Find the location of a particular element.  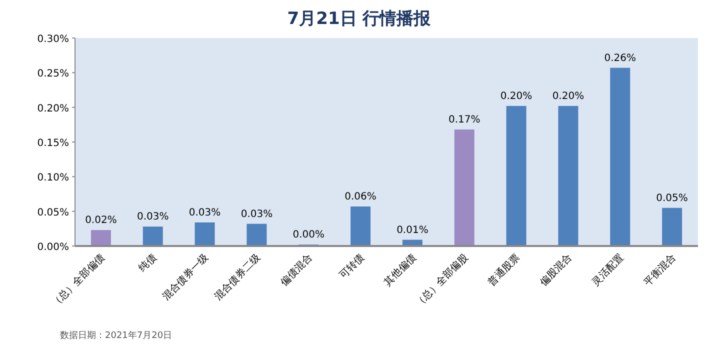

y-tick-label: 0.05% is located at coordinates (53, 212).